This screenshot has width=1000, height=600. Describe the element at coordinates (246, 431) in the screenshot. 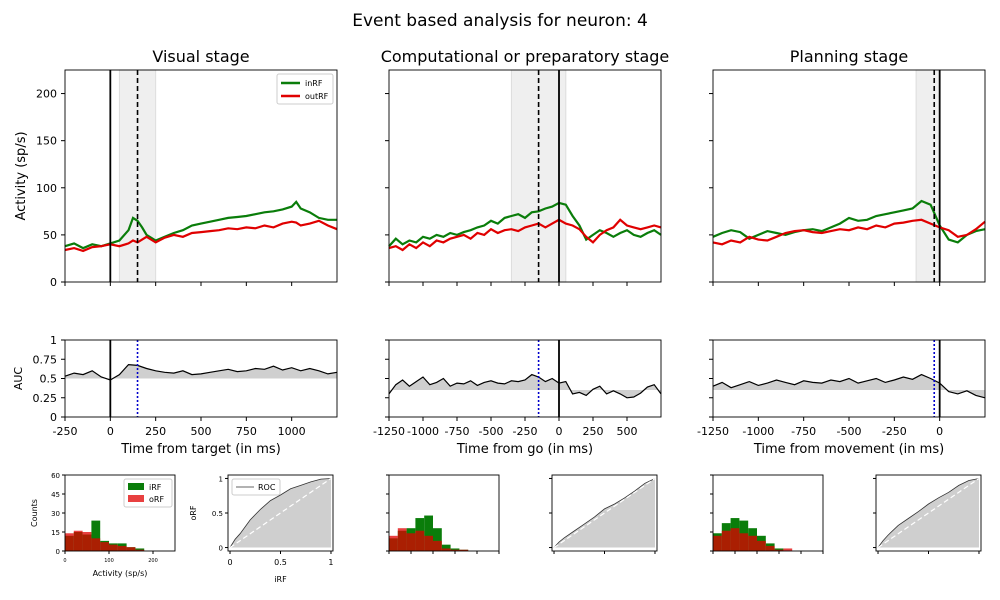

I see `x-tick-label: 750` at that location.